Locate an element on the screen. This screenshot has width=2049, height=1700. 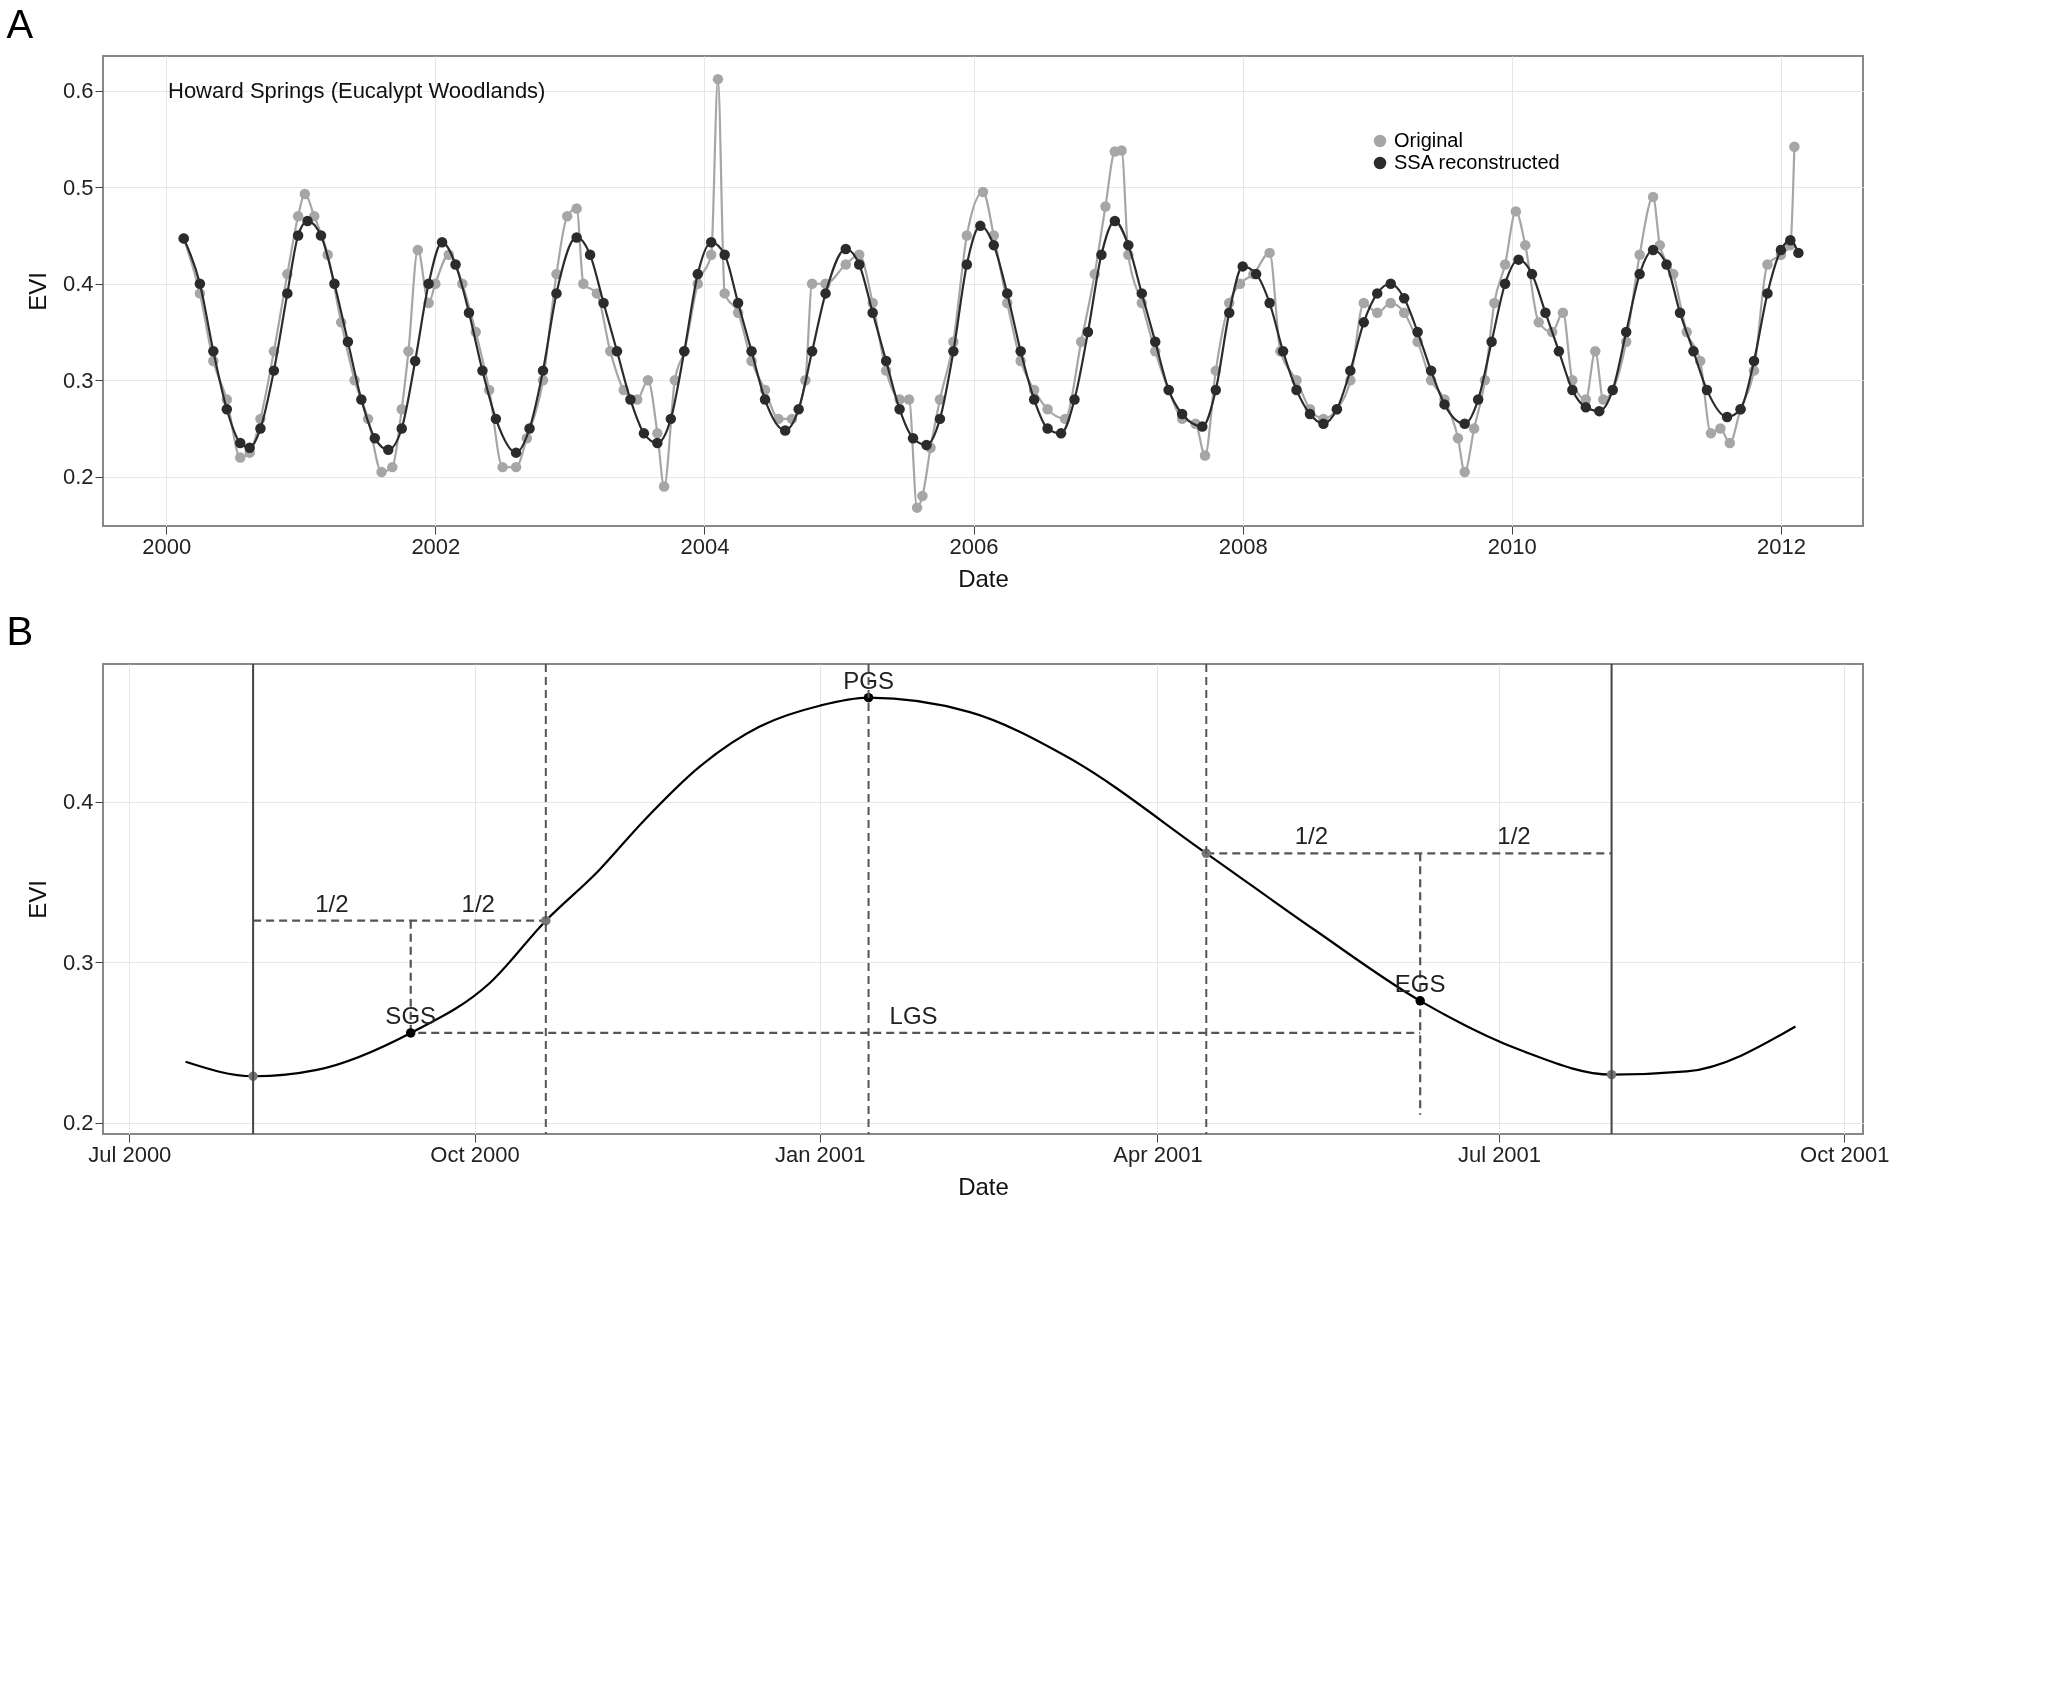
annotation: SGS is located at coordinates (411, 1015).